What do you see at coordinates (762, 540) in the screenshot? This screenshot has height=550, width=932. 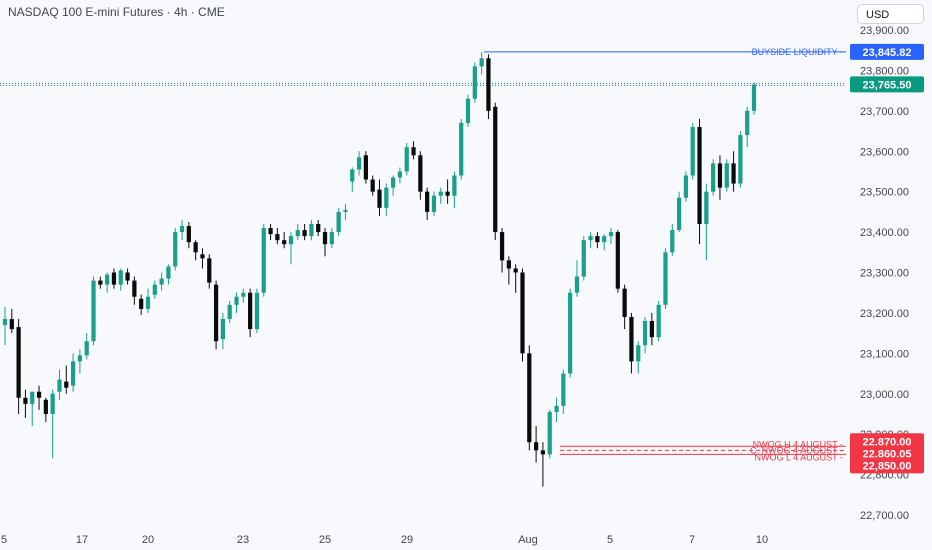 I see `x-tick-label: 10` at bounding box center [762, 540].